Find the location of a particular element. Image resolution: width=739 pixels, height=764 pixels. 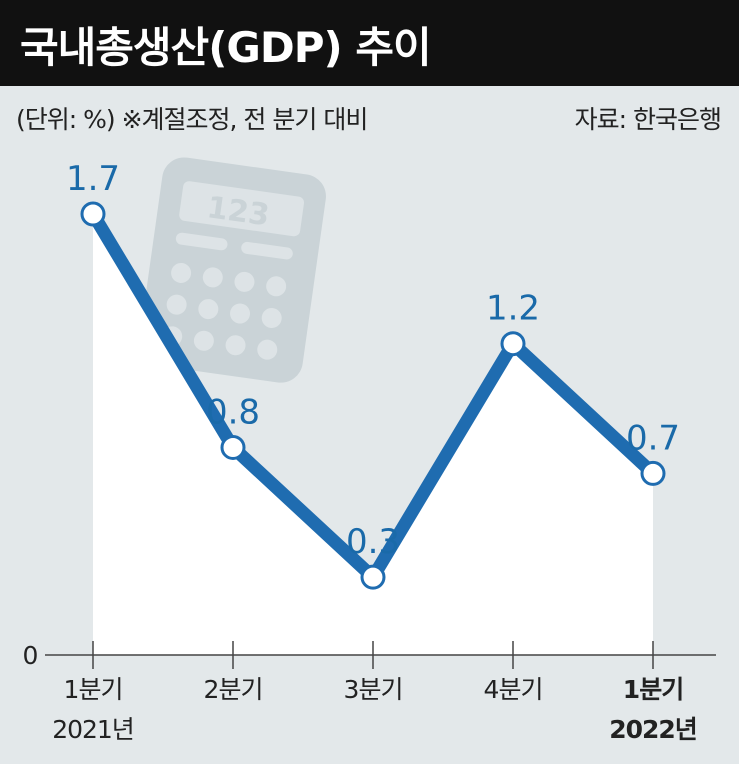

data-label: 0.3 is located at coordinates (373, 542).